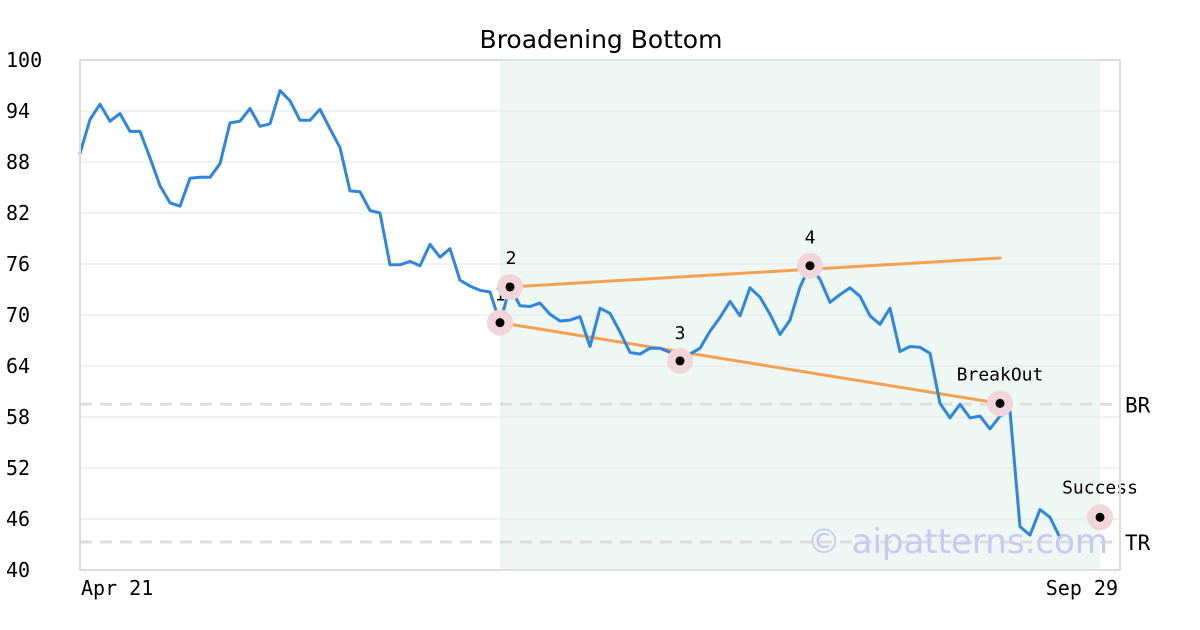 The height and width of the screenshot is (630, 1200). I want to click on y-axis: 100 94 88 82 76 70 64 58 52 46 40, so click(24, 315).